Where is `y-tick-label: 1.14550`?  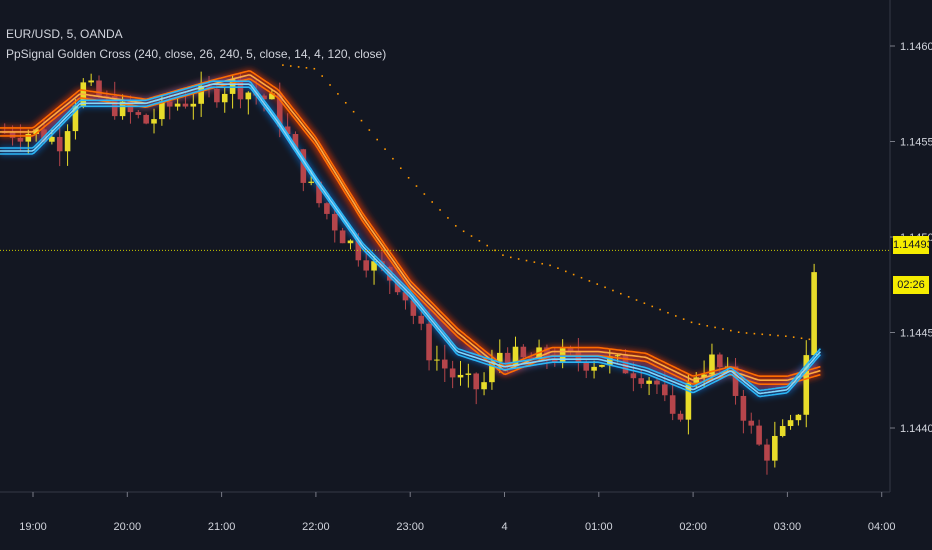
y-tick-label: 1.14550 is located at coordinates (916, 143).